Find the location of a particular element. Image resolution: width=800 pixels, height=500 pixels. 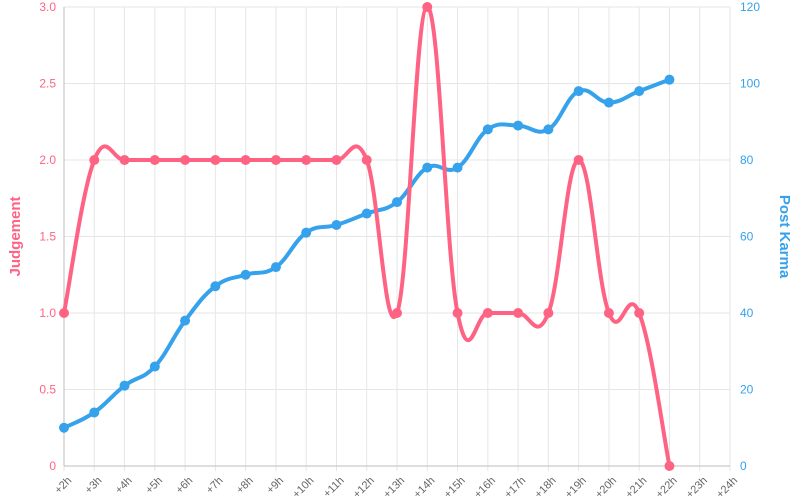

y-axis-right-title: Post Karma is located at coordinates (784, 237).